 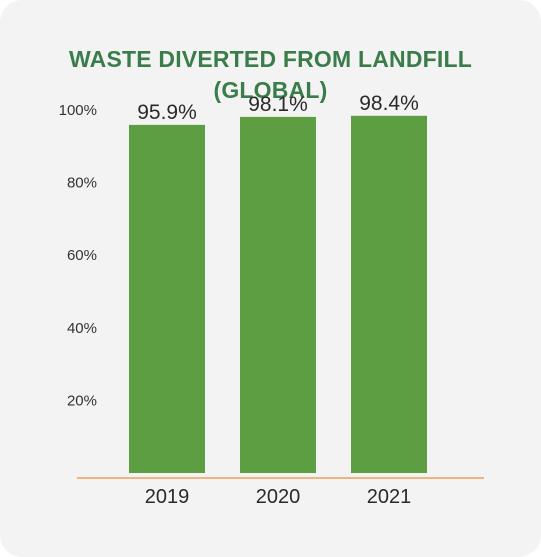 I want to click on y-tick-label: 80%, so click(x=82, y=183).